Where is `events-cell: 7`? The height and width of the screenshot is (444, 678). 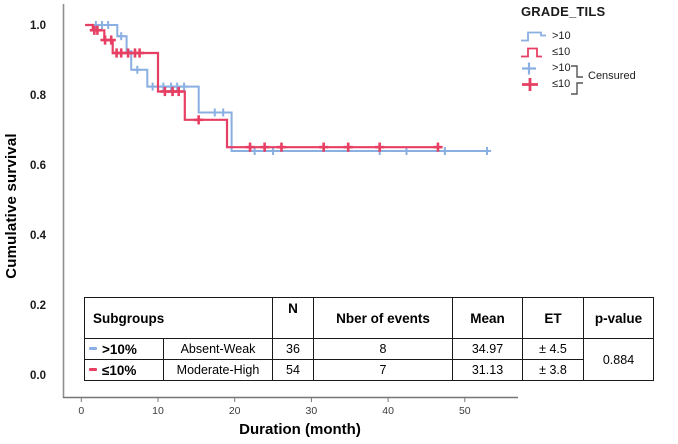
events-cell: 7 is located at coordinates (383, 370).